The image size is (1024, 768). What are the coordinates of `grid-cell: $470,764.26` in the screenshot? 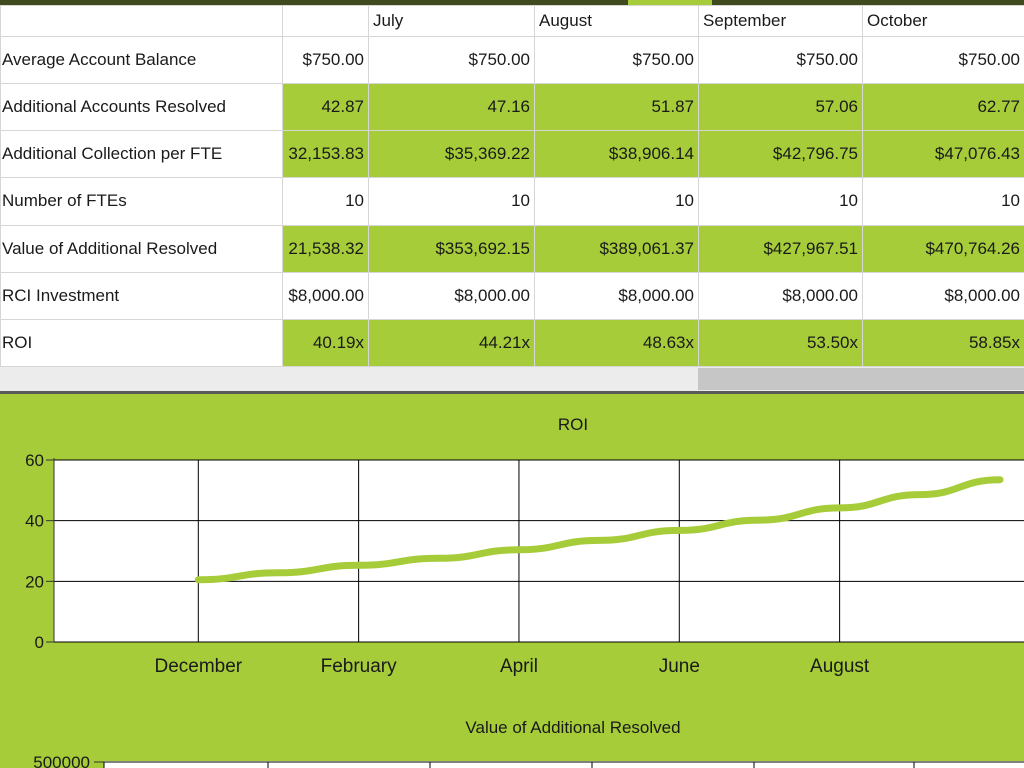 It's located at (943, 248).